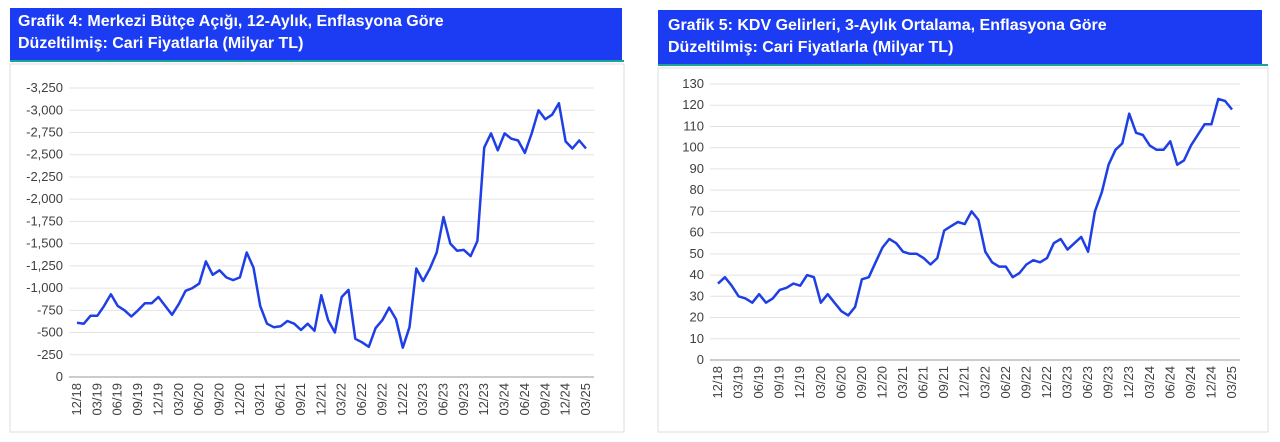 The width and height of the screenshot is (1280, 442). I want to click on y-tick-label: -2,000, so click(44, 198).